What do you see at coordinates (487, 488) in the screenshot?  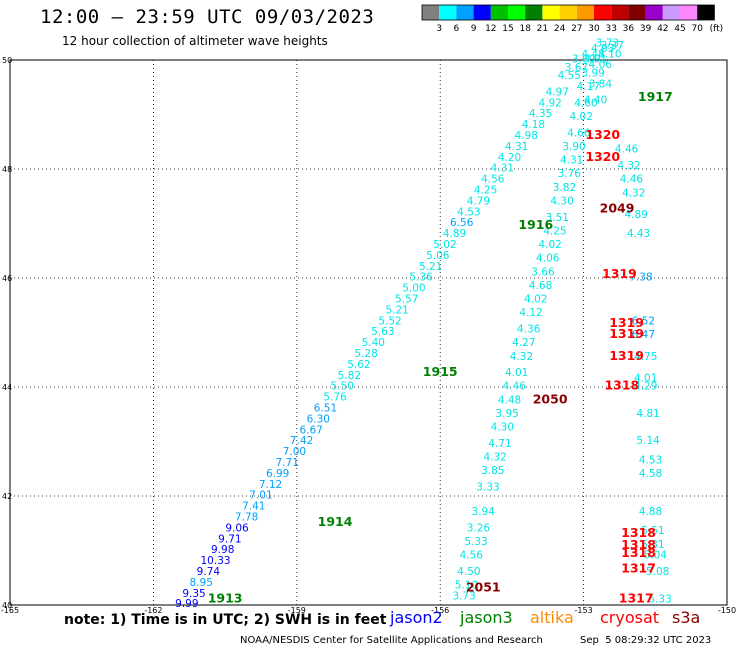 I see `swh-point: 3.33` at bounding box center [487, 488].